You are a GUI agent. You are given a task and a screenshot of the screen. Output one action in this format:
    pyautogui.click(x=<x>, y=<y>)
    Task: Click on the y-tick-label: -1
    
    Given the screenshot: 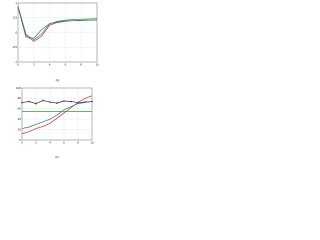 What is the action you would take?
    pyautogui.click(x=15, y=62)
    